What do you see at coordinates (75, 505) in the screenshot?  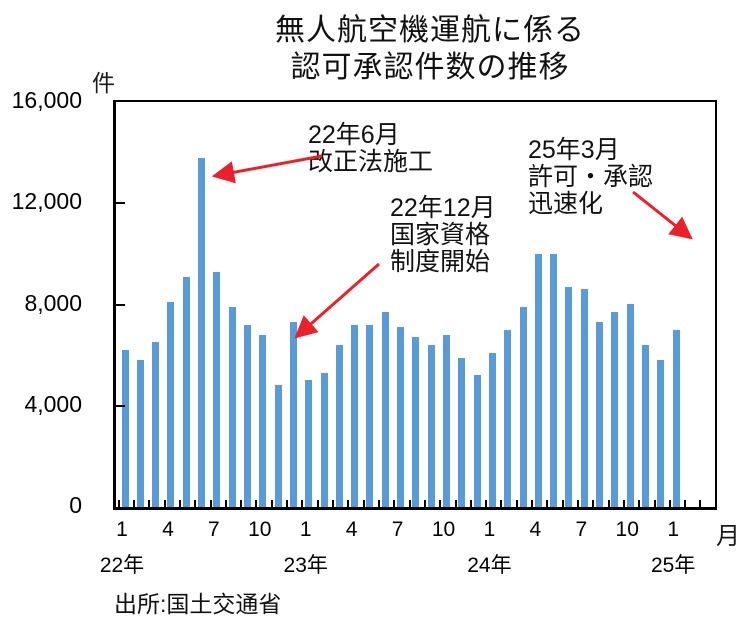 I see `y-tick-label: 0` at bounding box center [75, 505].